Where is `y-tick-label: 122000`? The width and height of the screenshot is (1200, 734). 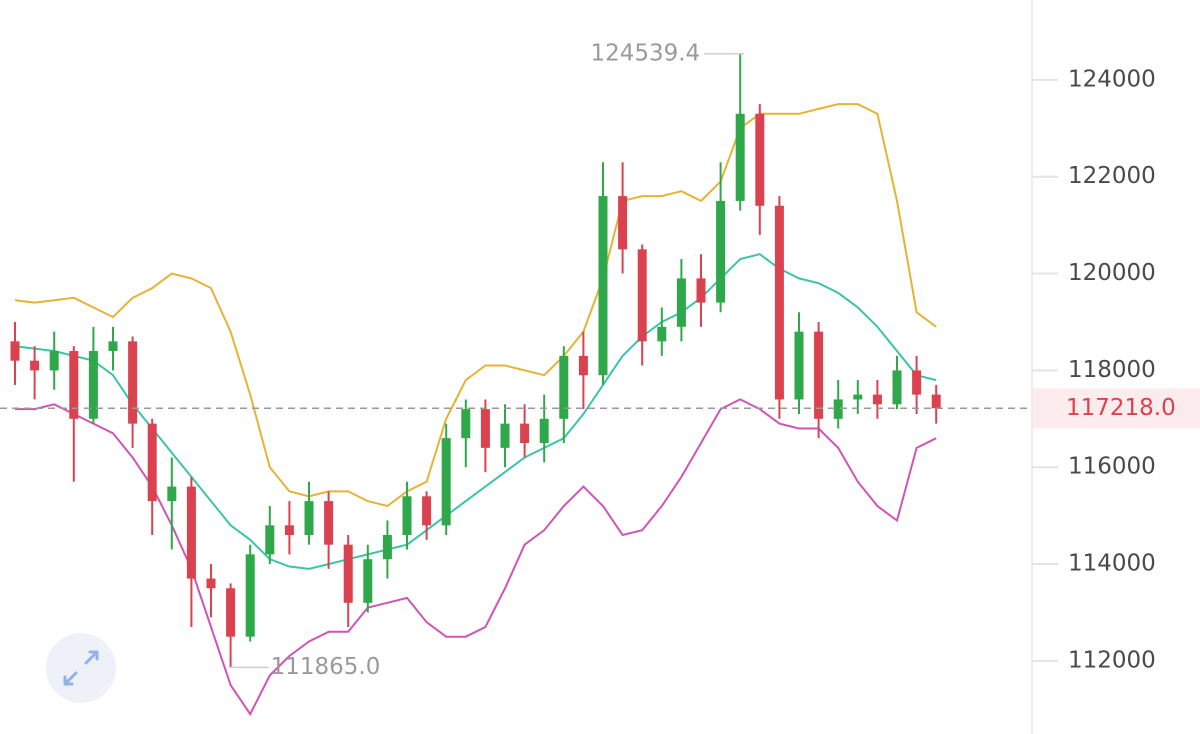
y-tick-label: 122000 is located at coordinates (1112, 176).